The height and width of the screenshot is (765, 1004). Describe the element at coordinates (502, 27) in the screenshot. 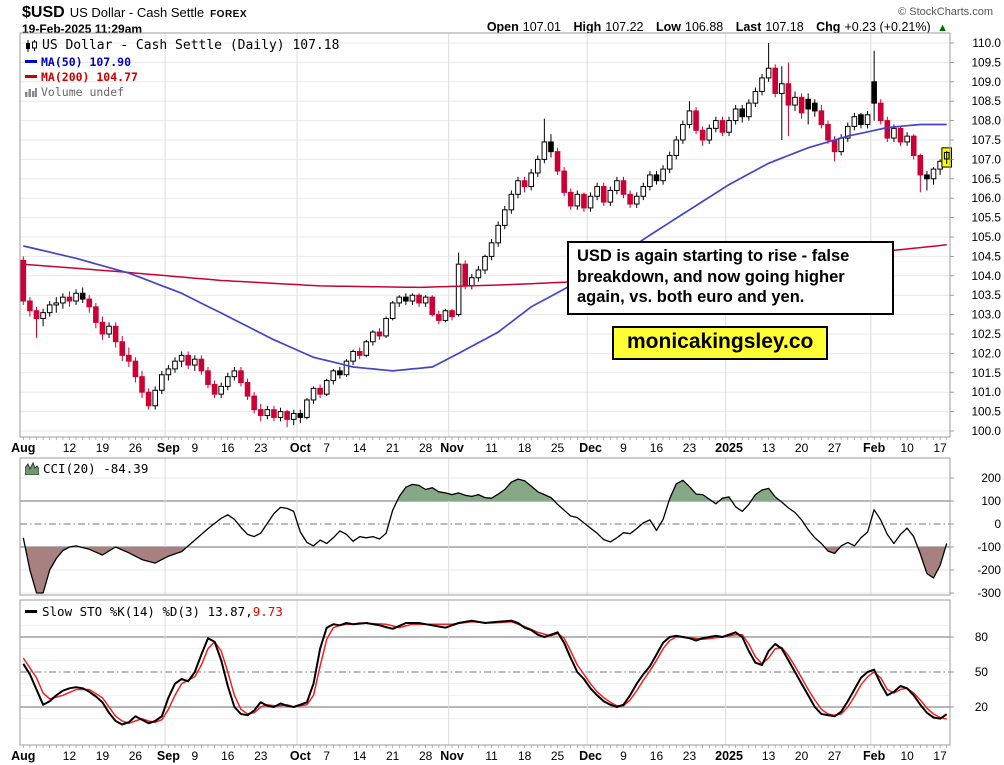

I see `open-label: Open` at that location.